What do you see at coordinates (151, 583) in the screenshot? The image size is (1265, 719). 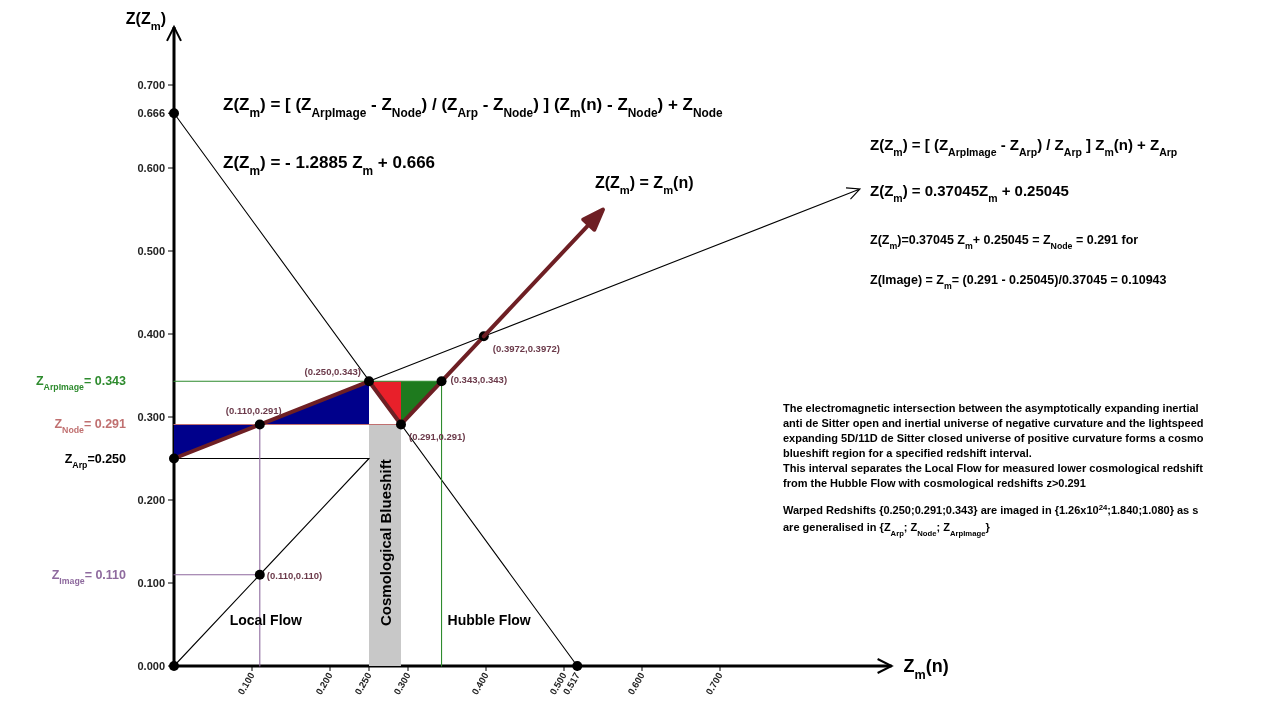 I see `y-tick-label: 0.100` at bounding box center [151, 583].